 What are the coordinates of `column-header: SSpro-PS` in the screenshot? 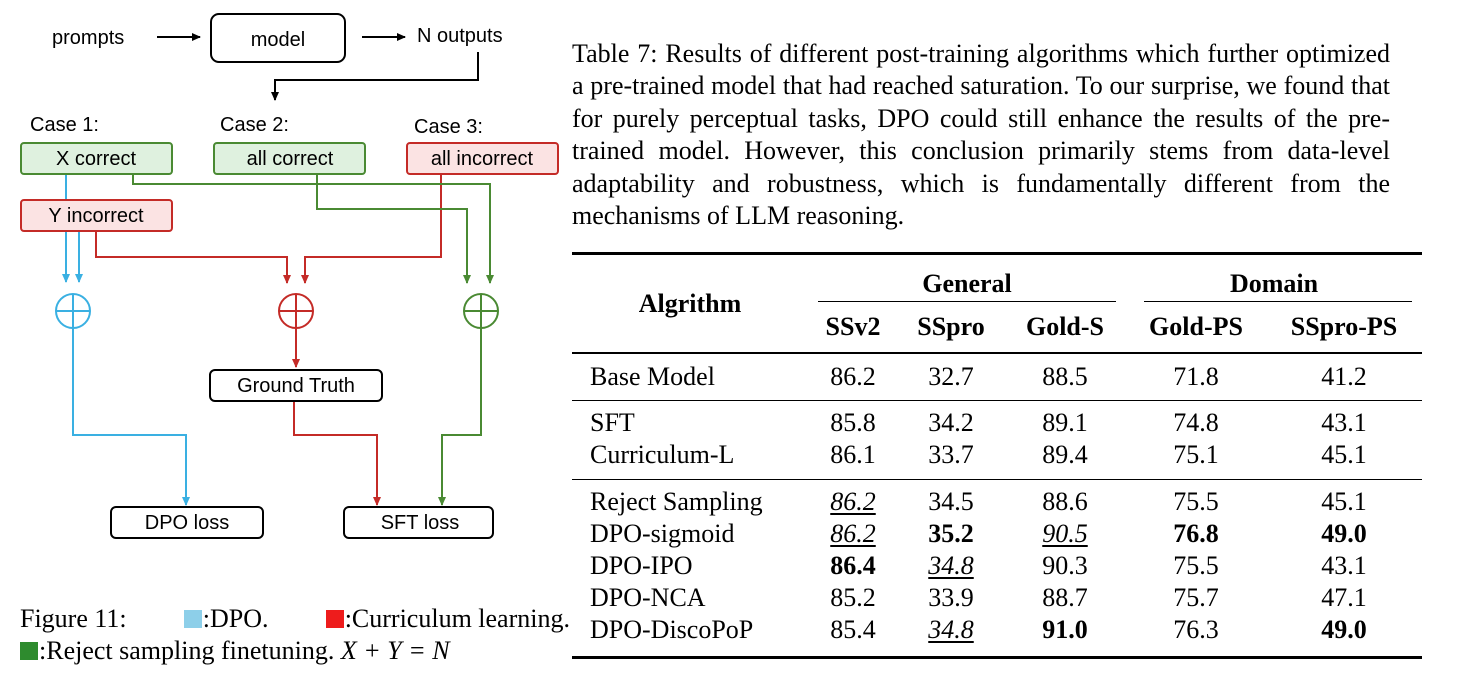 It's located at (1344, 326).